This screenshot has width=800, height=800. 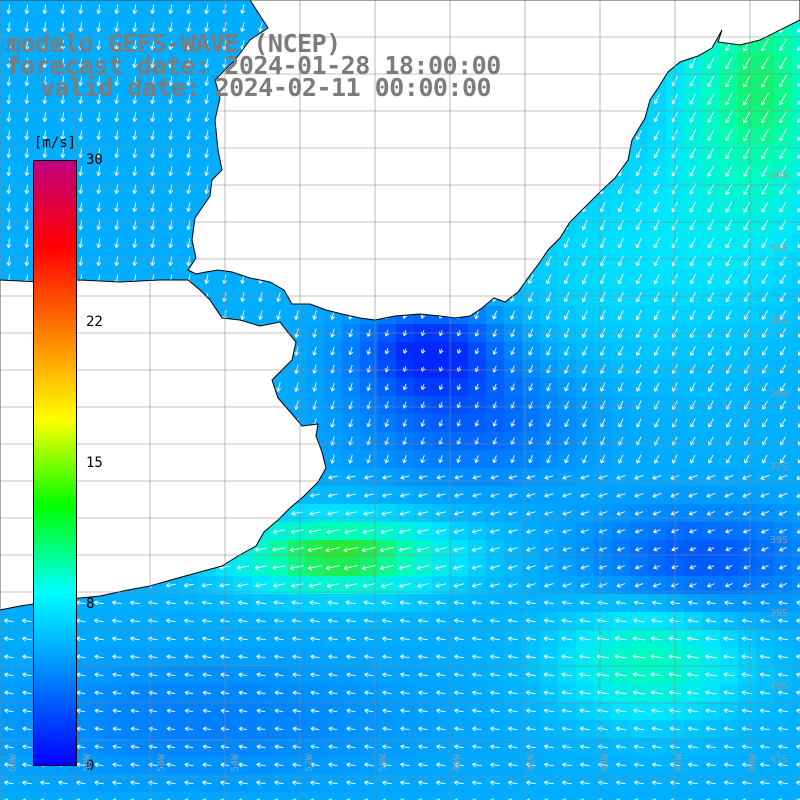 I want to click on latitude-label: 30S, so click(x=779, y=175).